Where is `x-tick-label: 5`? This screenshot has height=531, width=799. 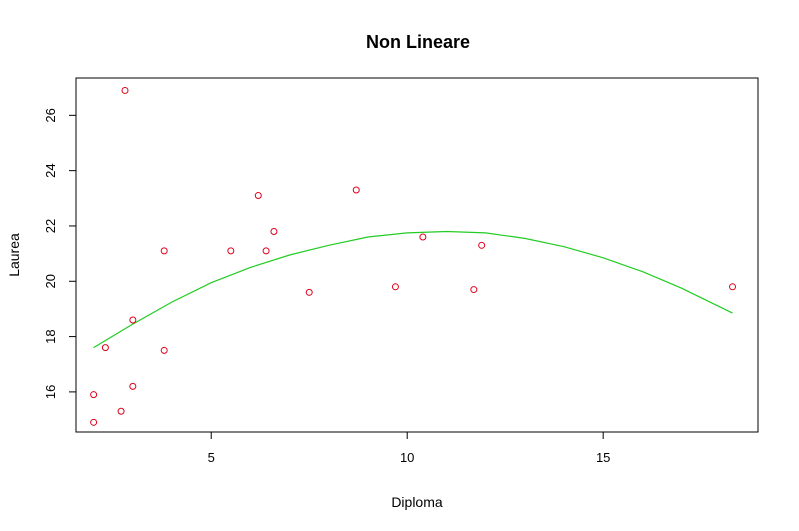
x-tick-label: 5 is located at coordinates (211, 457).